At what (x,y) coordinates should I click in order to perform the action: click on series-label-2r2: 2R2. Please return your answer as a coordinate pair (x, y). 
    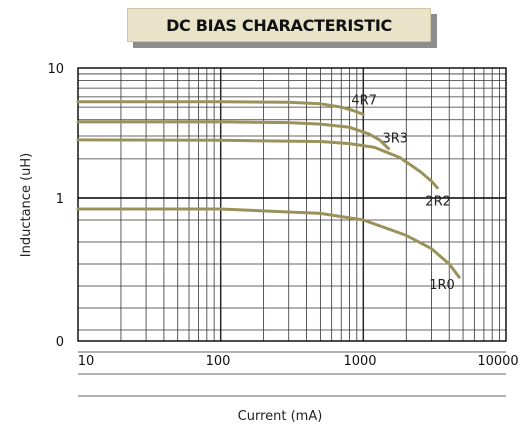
    Looking at the image, I should click on (438, 202).